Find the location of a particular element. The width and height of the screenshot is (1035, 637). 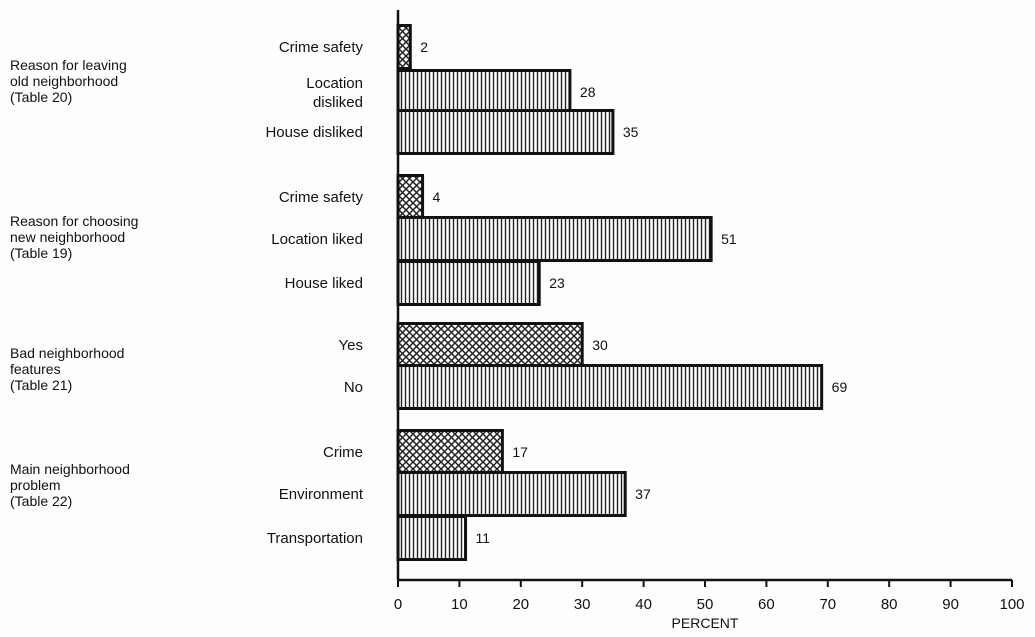

category-label-yes: Yes is located at coordinates (351, 345).